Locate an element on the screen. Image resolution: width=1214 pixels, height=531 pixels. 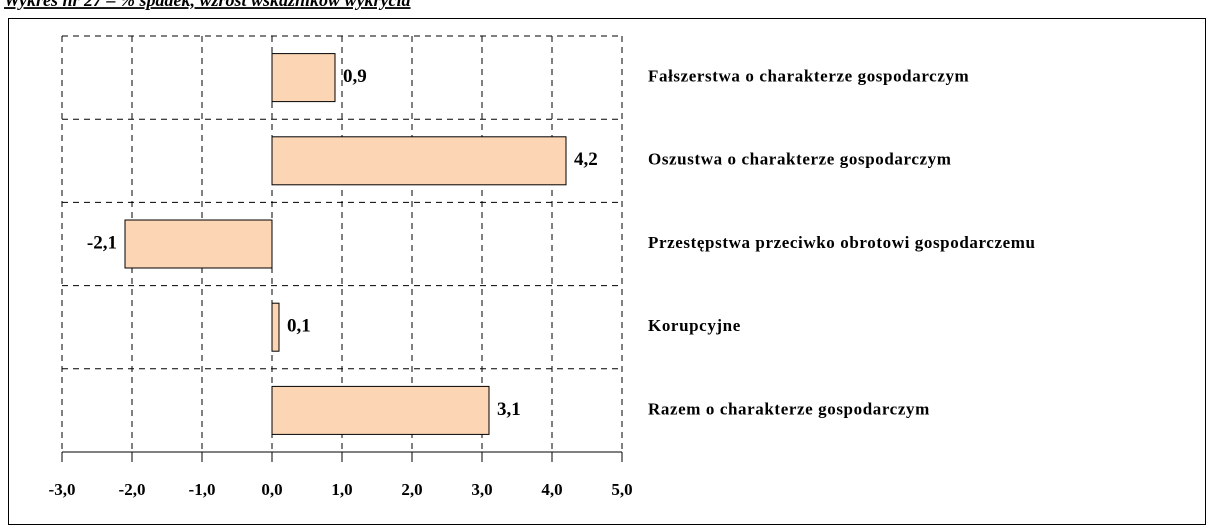
x-tick-label: 1,0 is located at coordinates (341, 489).